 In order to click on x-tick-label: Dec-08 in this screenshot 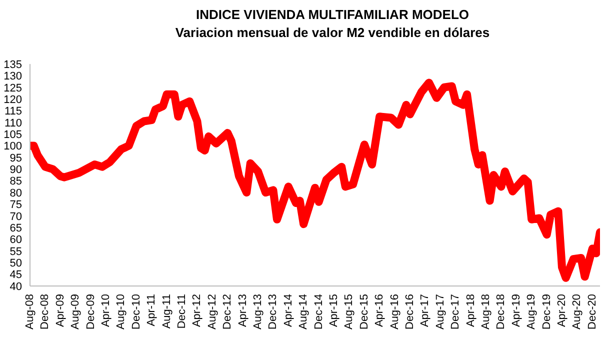, I will do `click(45, 312)`.